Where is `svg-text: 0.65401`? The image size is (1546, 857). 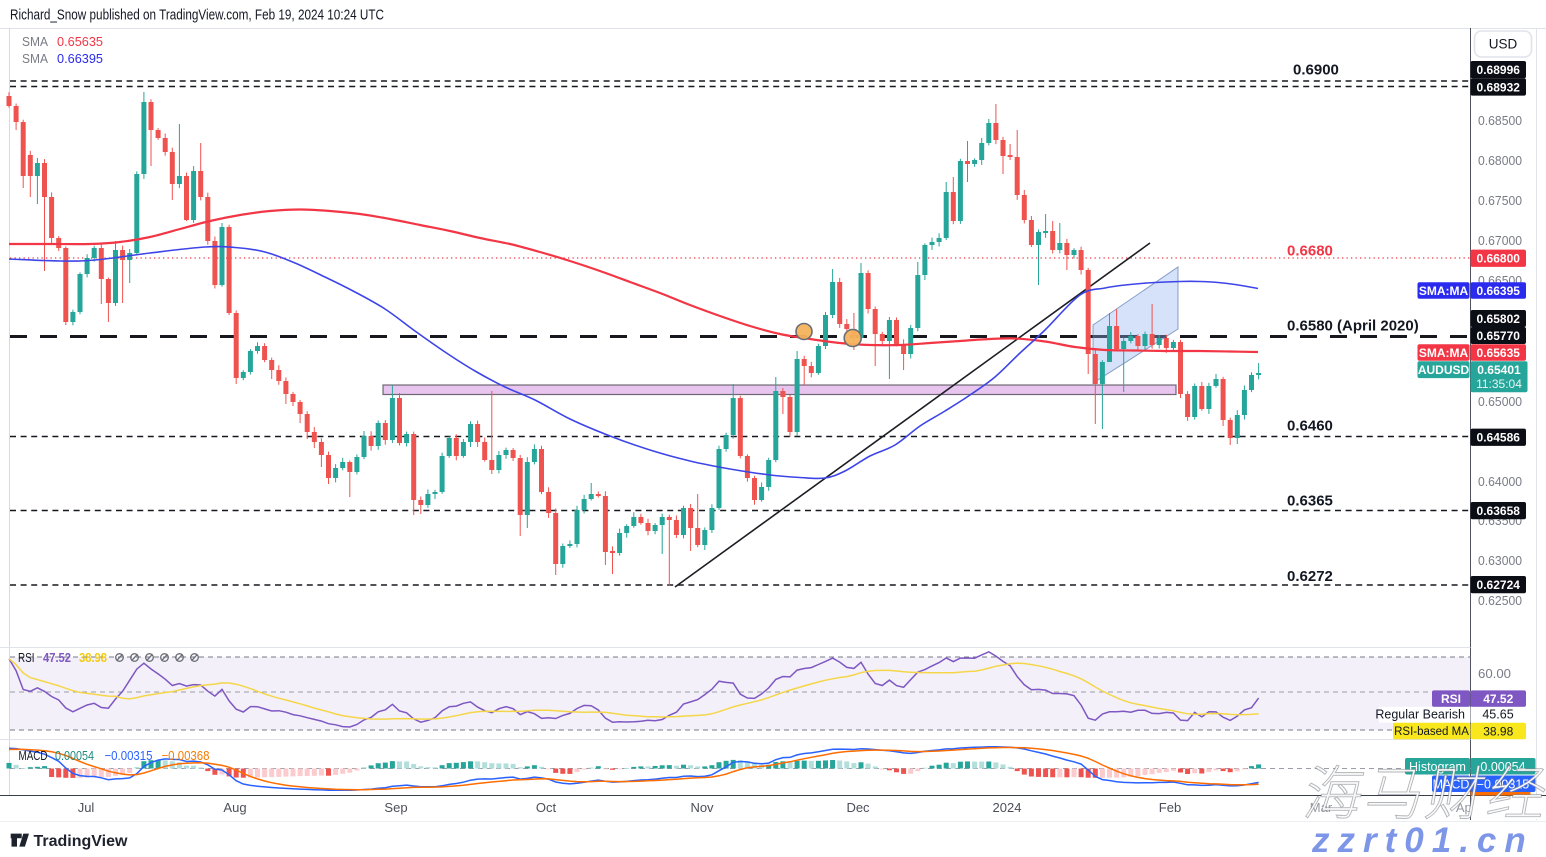 svg-text: 0.65401 is located at coordinates (1499, 370).